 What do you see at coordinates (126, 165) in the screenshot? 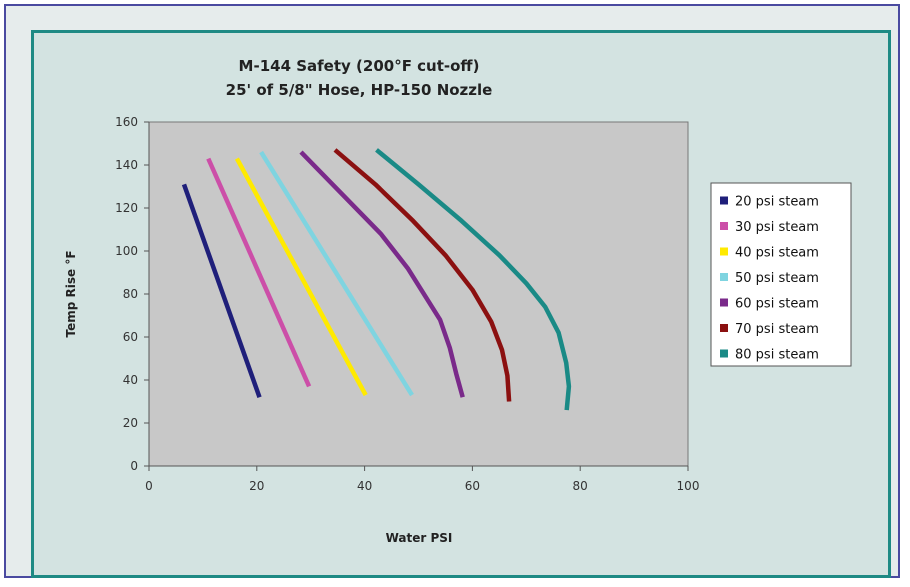
I see `y-tick-label: 140` at bounding box center [126, 165].